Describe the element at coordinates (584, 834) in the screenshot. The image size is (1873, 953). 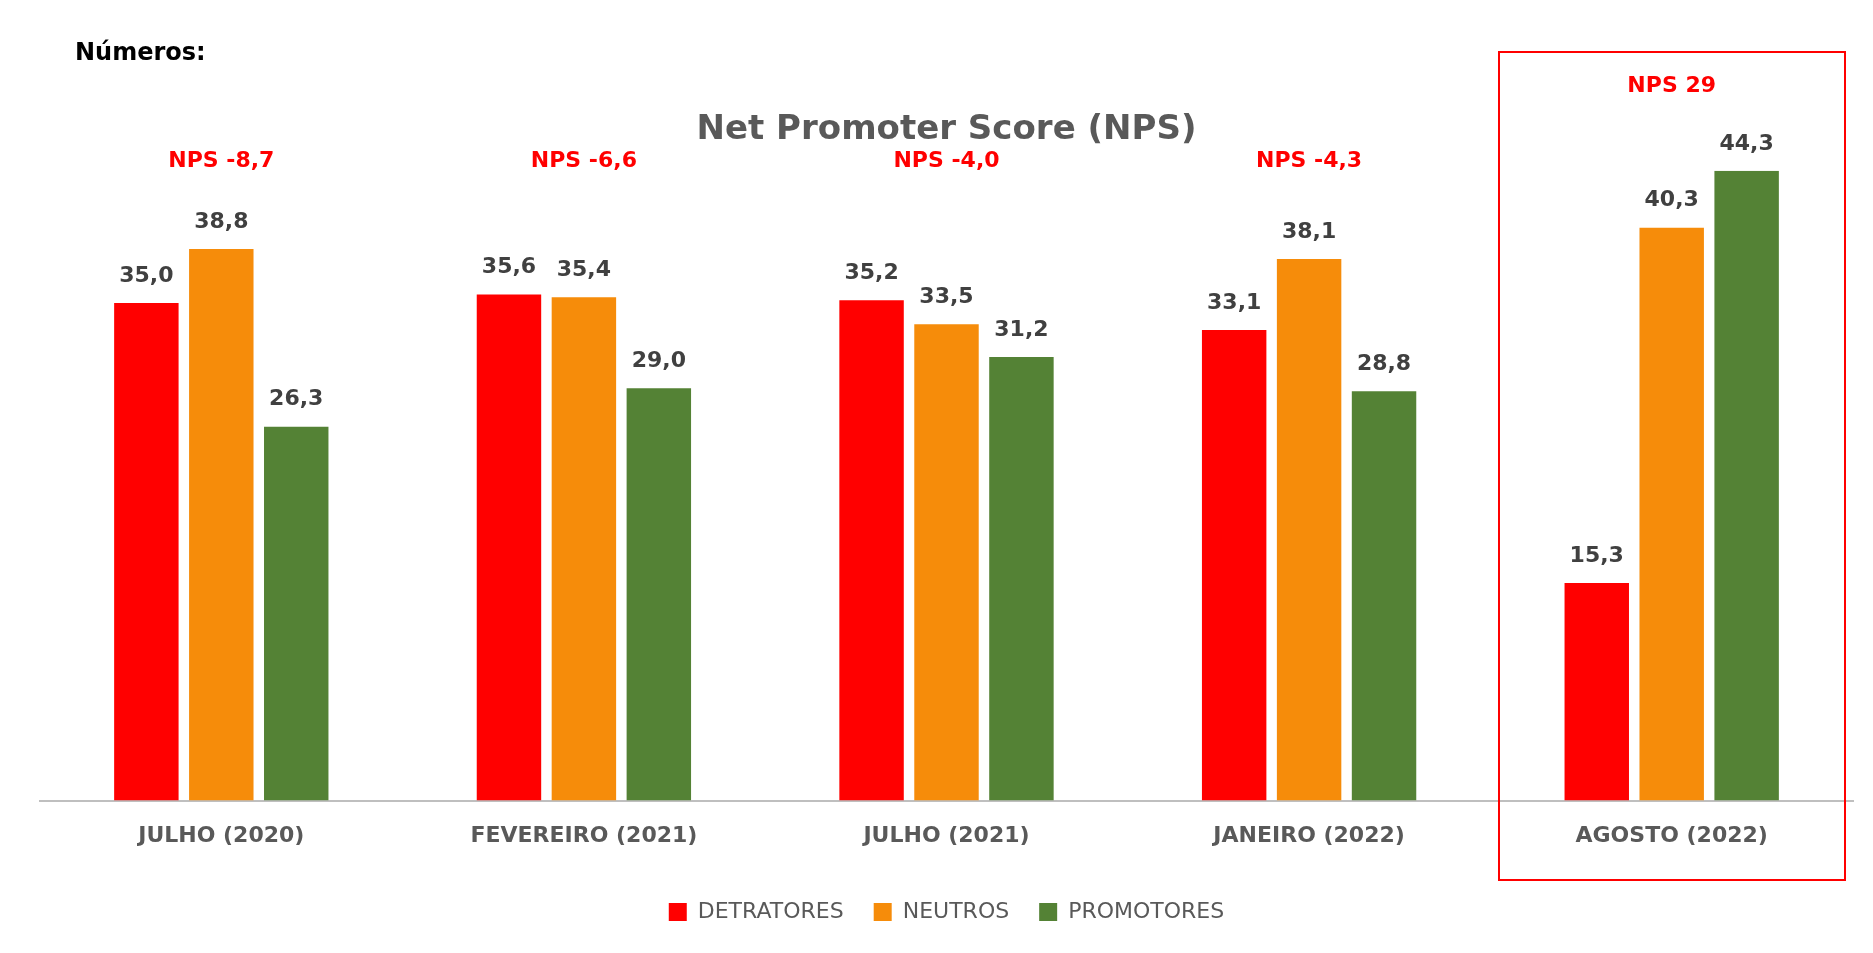
I see `x-tick-label: FEVEREIRO (2021)` at that location.